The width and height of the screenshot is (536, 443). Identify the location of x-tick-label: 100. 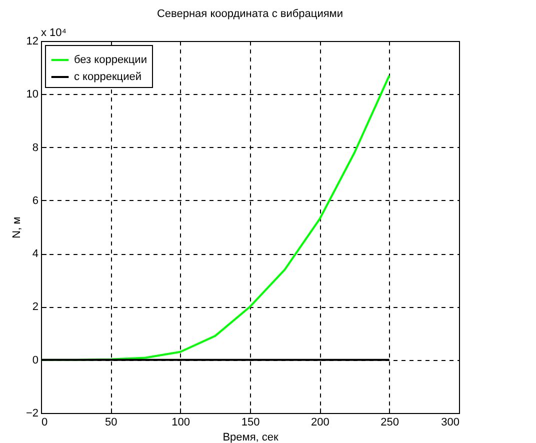
(181, 422).